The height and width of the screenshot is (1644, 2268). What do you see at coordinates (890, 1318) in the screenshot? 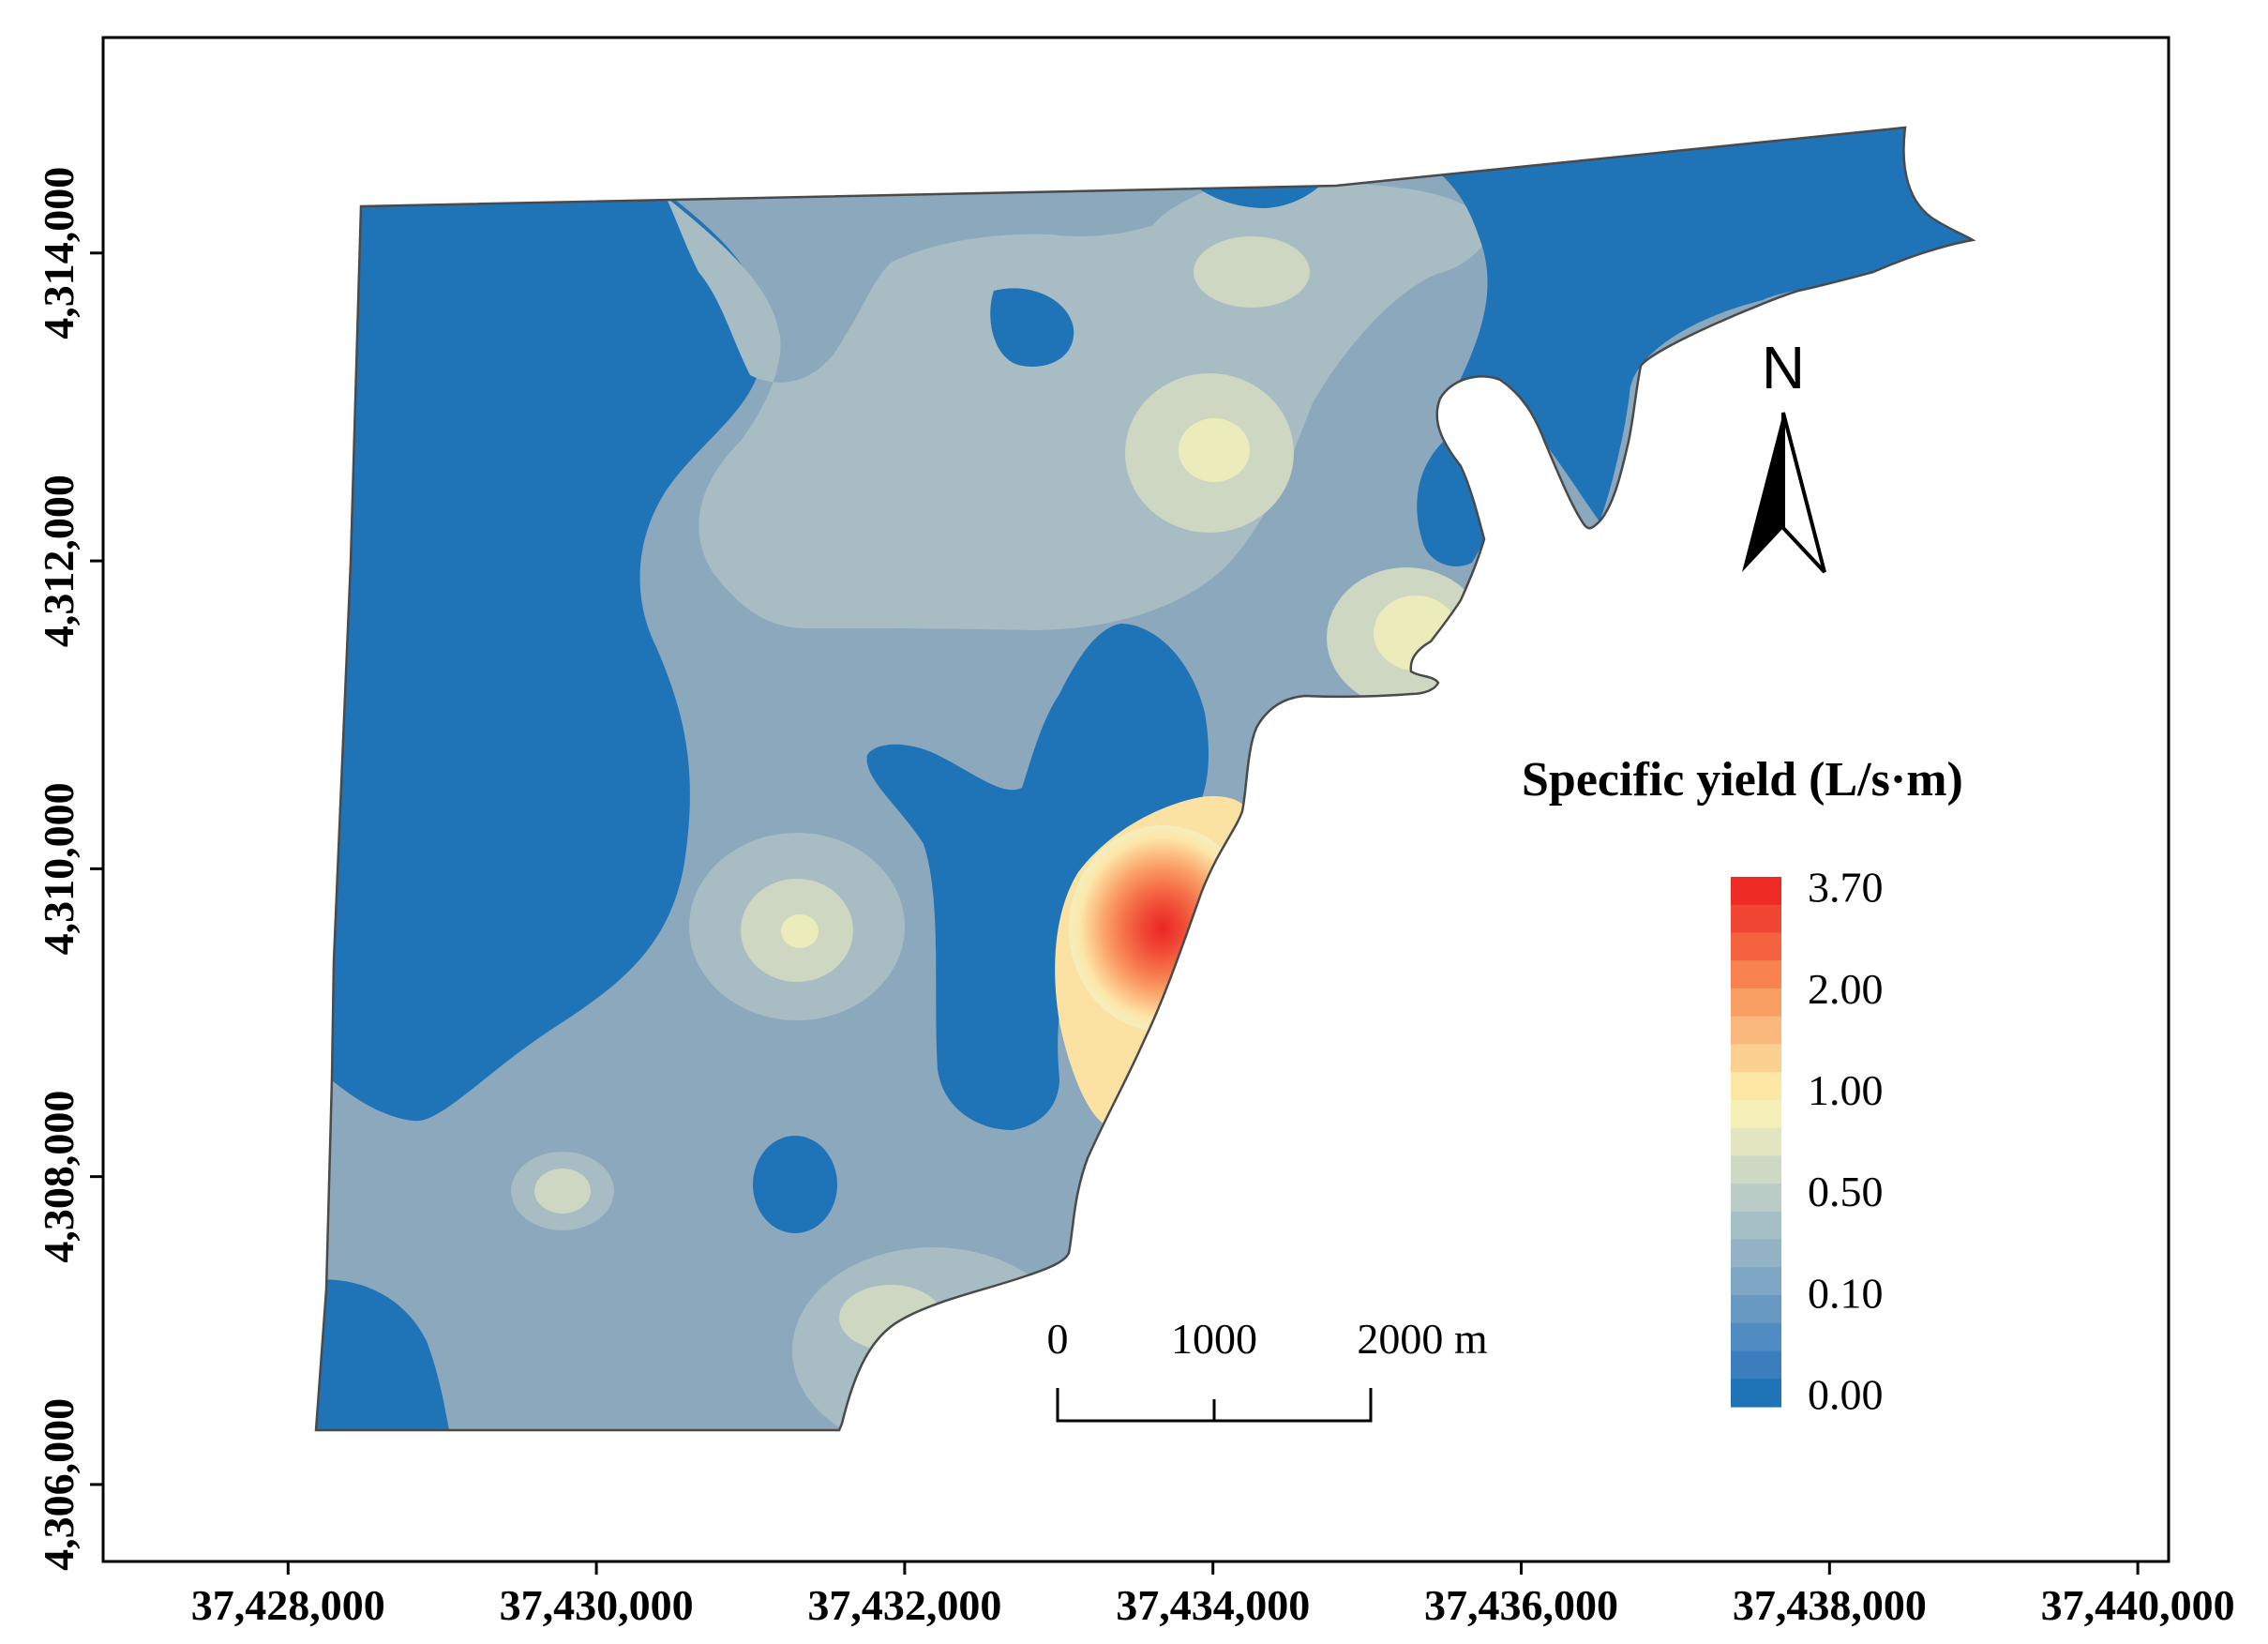
I see `halo-south` at bounding box center [890, 1318].